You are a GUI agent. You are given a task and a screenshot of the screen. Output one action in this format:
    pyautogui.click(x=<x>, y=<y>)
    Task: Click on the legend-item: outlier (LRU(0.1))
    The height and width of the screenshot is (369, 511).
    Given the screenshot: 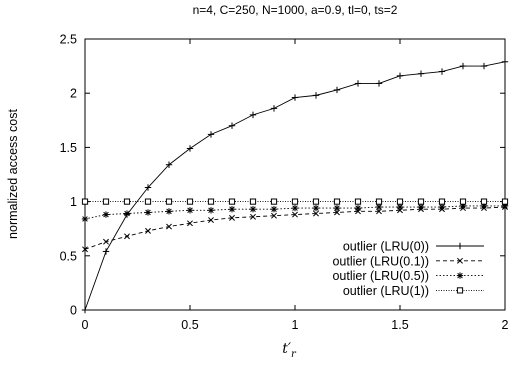 What is the action you would take?
    pyautogui.click(x=408, y=261)
    